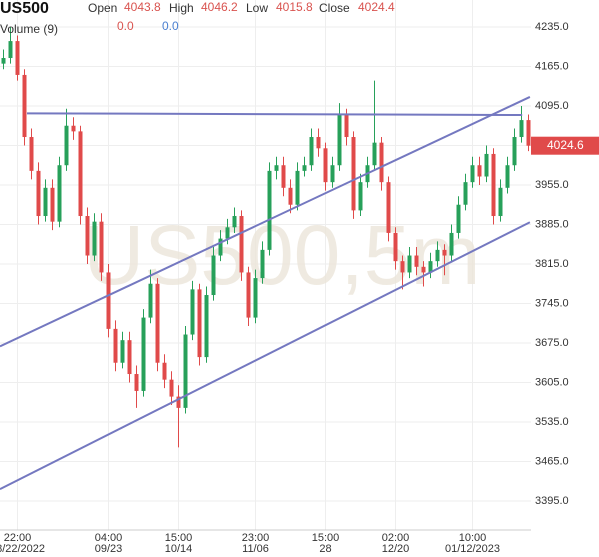 This screenshot has width=599, height=557. What do you see at coordinates (109, 538) in the screenshot?
I see `x-tick-label: 04:00` at bounding box center [109, 538].